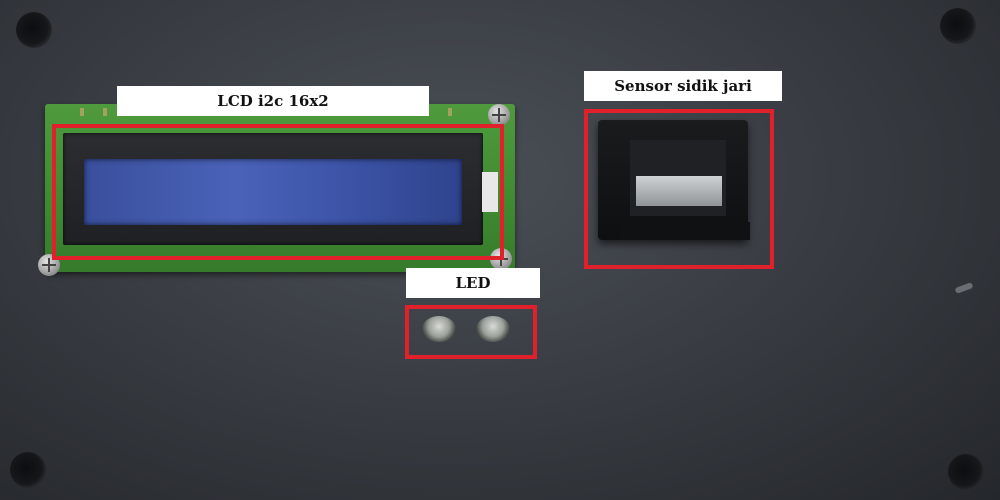  Describe the element at coordinates (28, 470) in the screenshot. I see `mounting-hole-bottom-left` at that location.